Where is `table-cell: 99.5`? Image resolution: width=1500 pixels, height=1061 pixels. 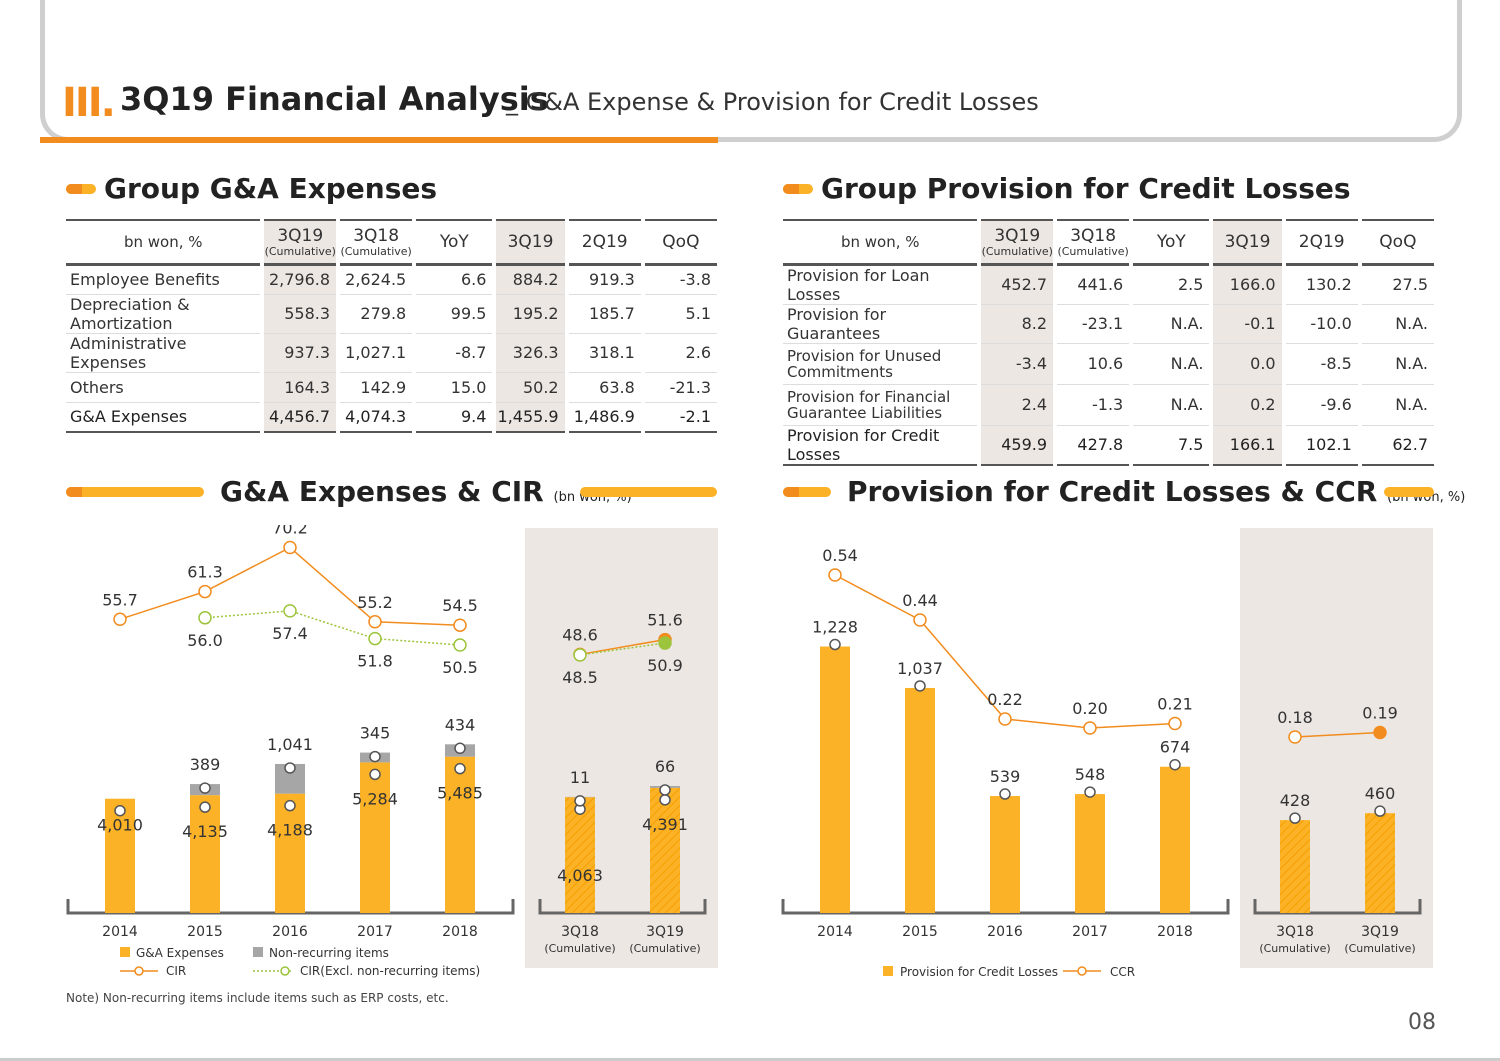
table-cell: 99.5 is located at coordinates (453, 314).